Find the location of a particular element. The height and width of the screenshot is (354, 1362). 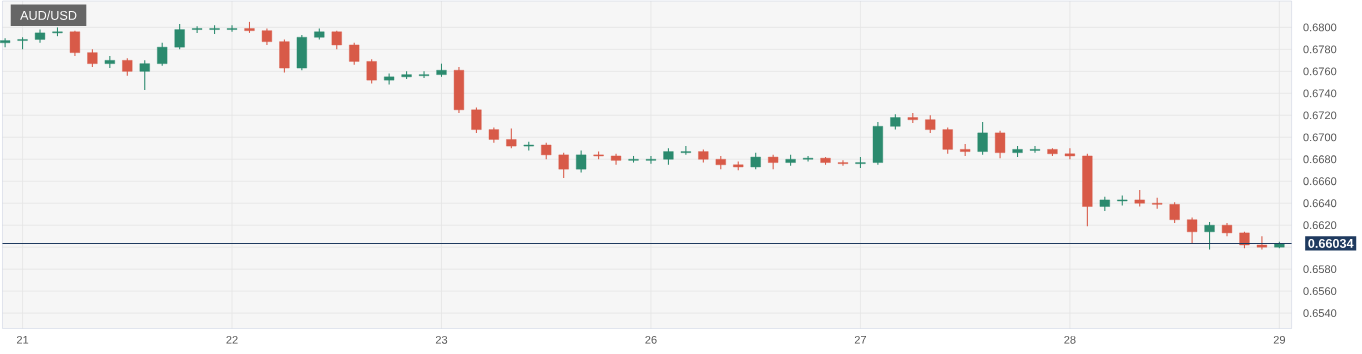

y-tick-label: 0.6580 is located at coordinates (1320, 269).